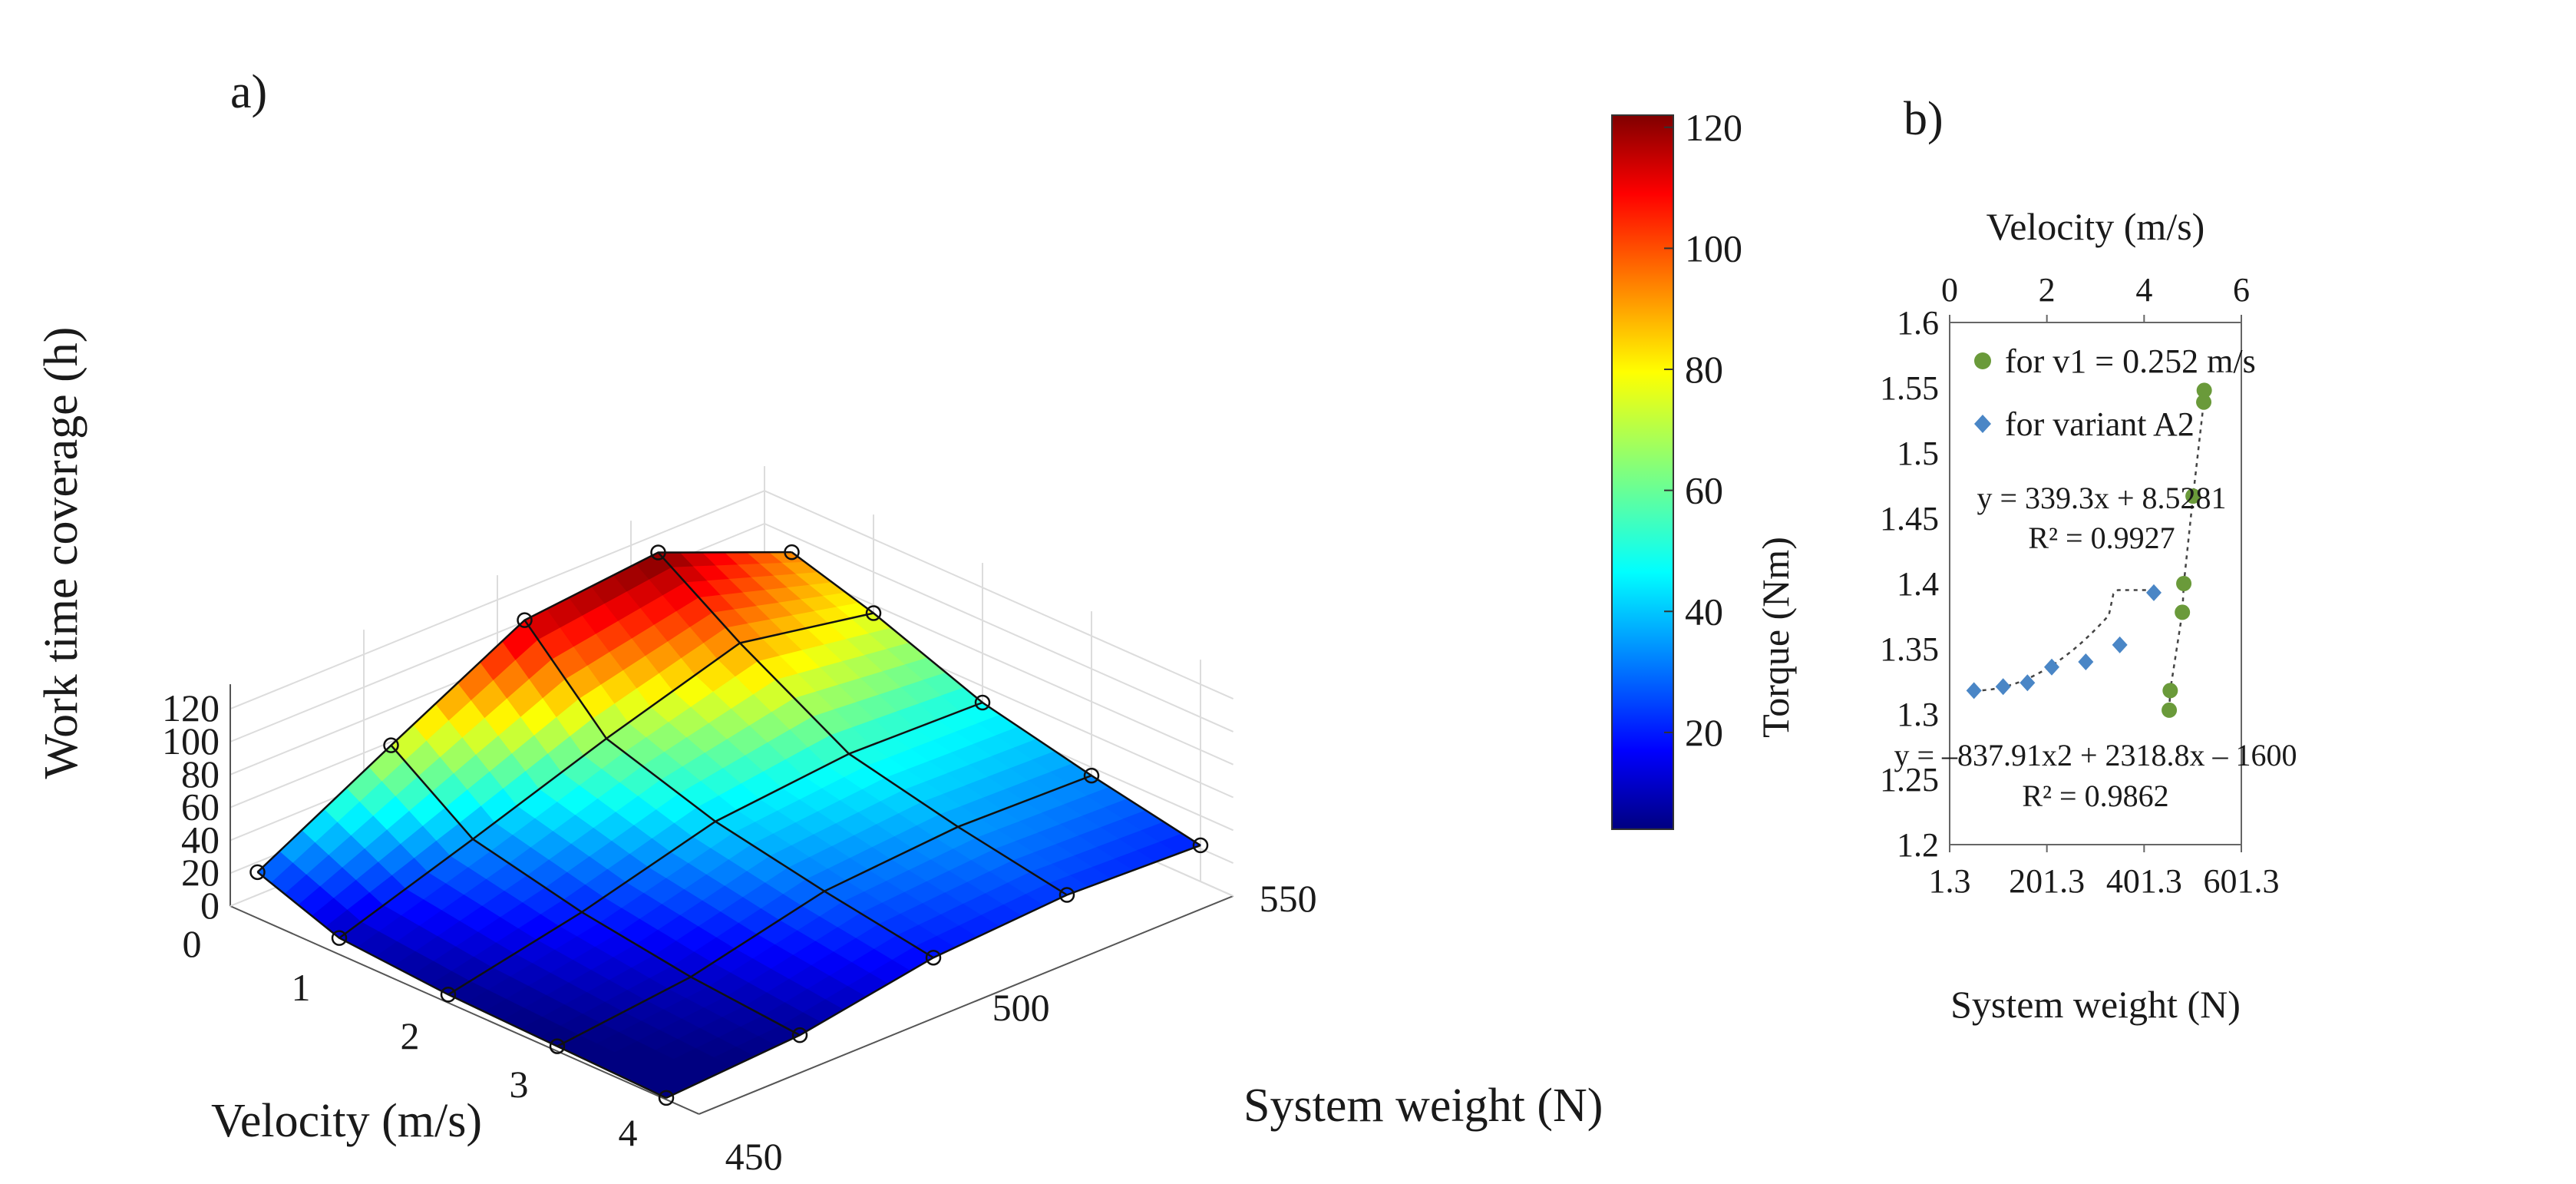 Image resolution: width=2576 pixels, height=1184 pixels. What do you see at coordinates (191, 741) in the screenshot?
I see `z-tick-label: 100` at bounding box center [191, 741].